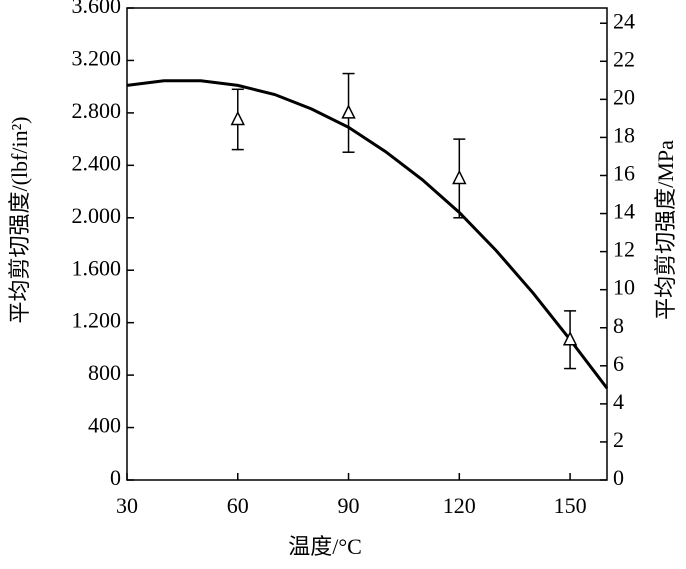 The height and width of the screenshot is (569, 686). Describe the element at coordinates (349, 505) in the screenshot. I see `x-tick-label: 90` at that location.